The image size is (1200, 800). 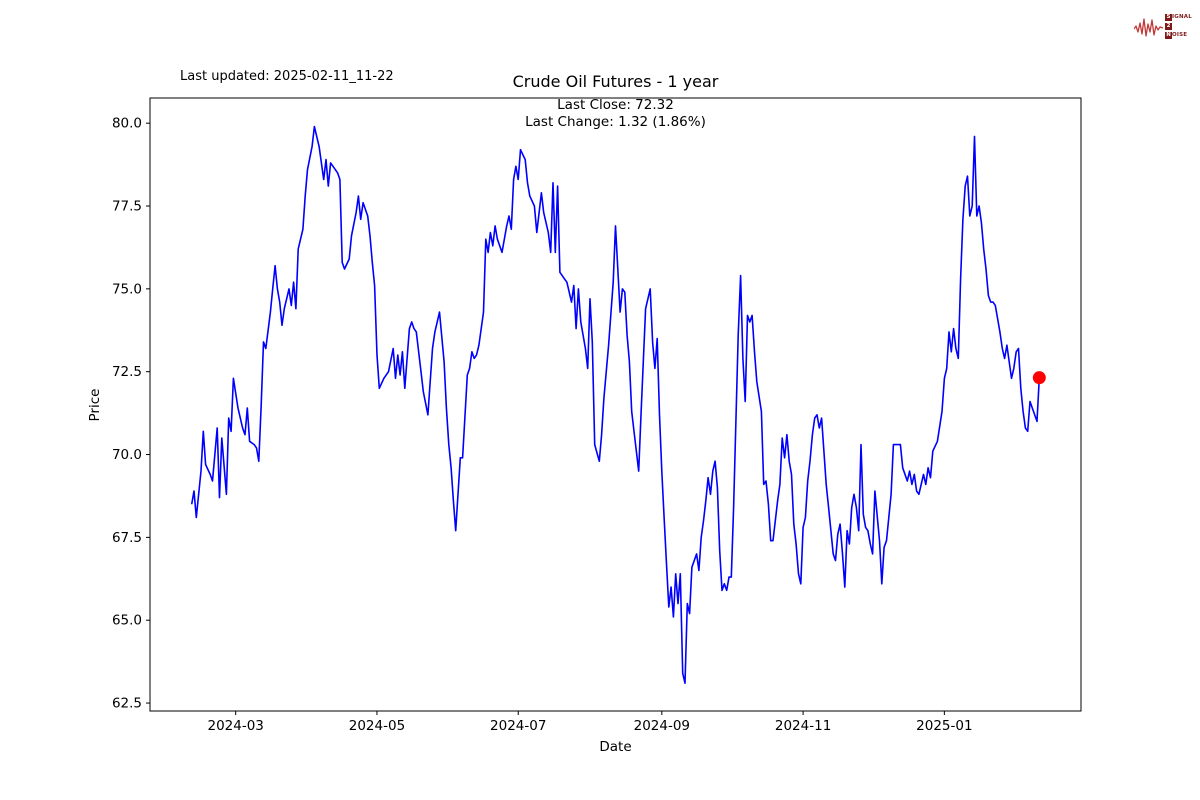 I want to click on logo-letter-n: N, so click(x=1168, y=35).